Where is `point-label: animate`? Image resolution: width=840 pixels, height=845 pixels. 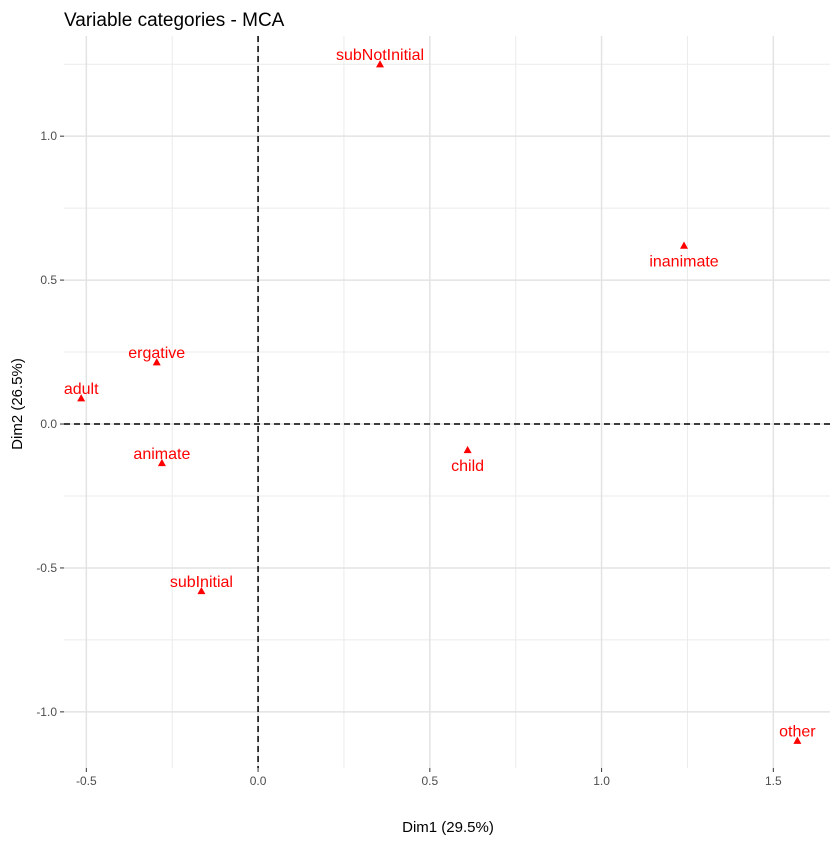 point-label: animate is located at coordinates (161, 454).